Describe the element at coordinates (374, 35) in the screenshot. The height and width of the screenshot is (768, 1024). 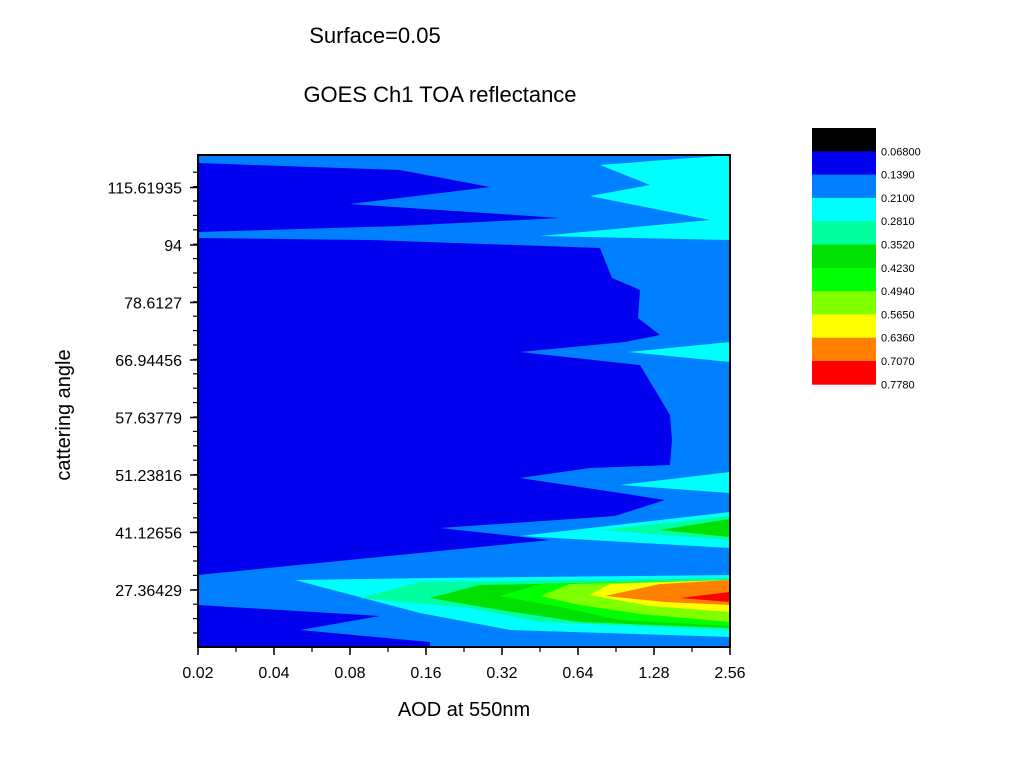
I see `chart-subtitle: Surface=0.05` at that location.